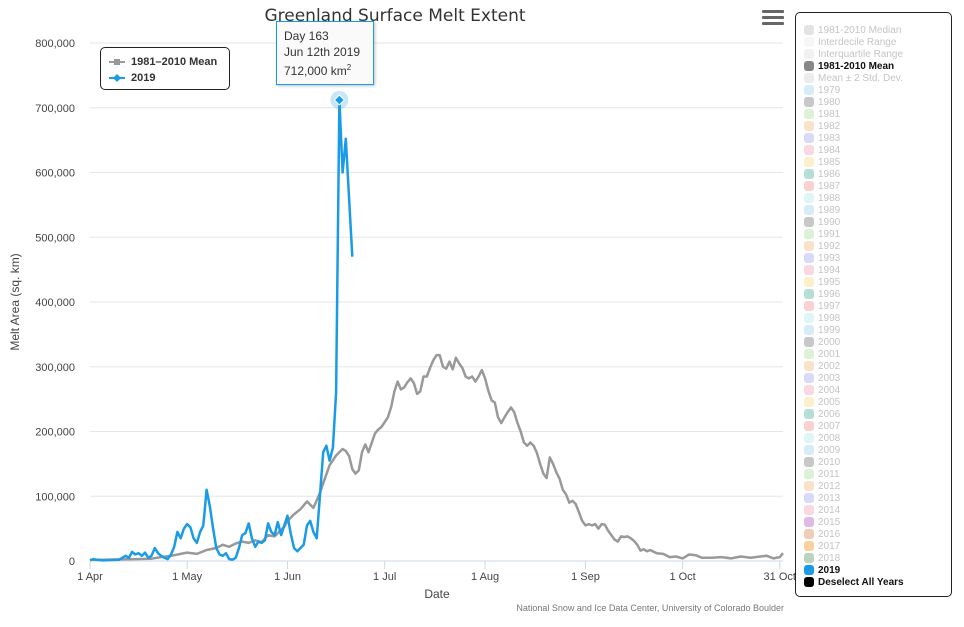 This screenshot has height=627, width=964. I want to click on x-tick-label: 1 May, so click(187, 577).